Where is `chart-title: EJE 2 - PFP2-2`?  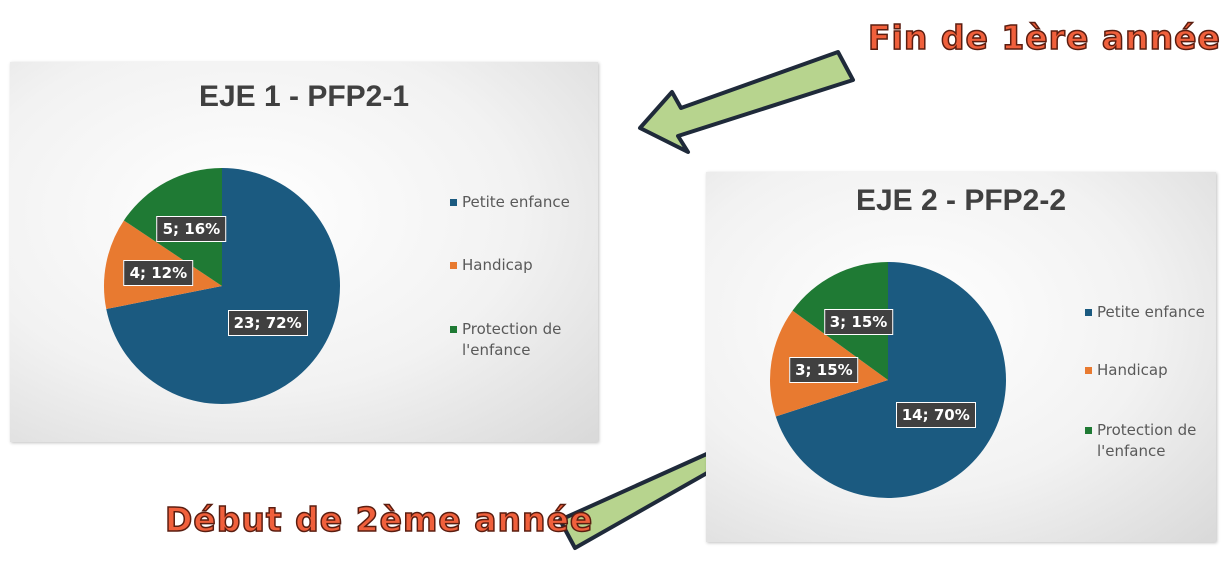 chart-title: EJE 2 - PFP2-2 is located at coordinates (961, 200).